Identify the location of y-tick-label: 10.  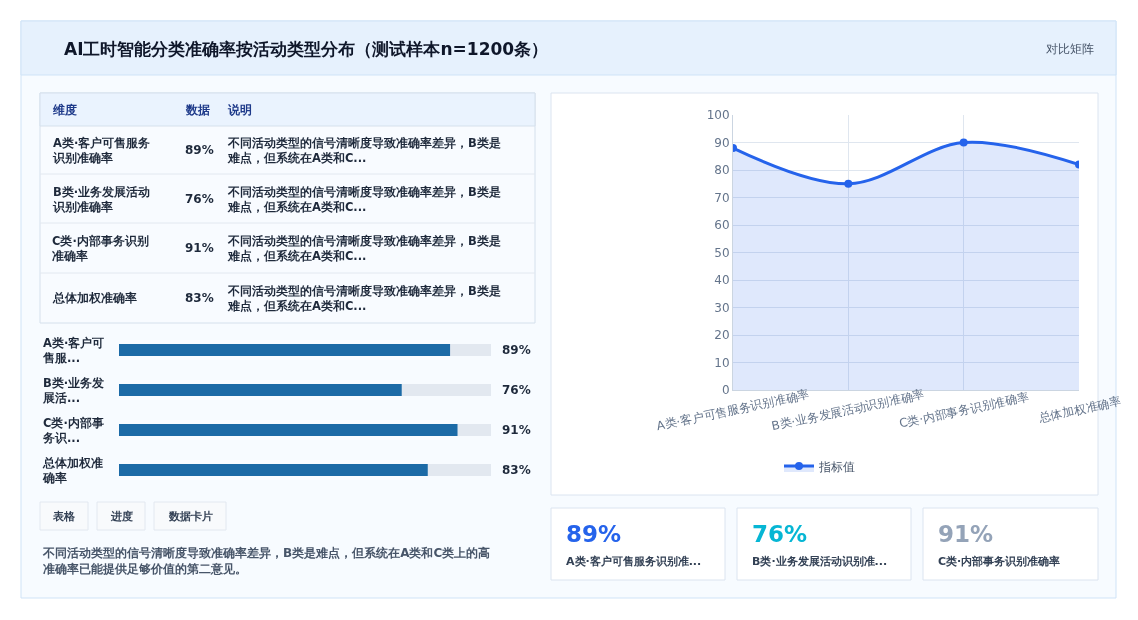
(722, 362).